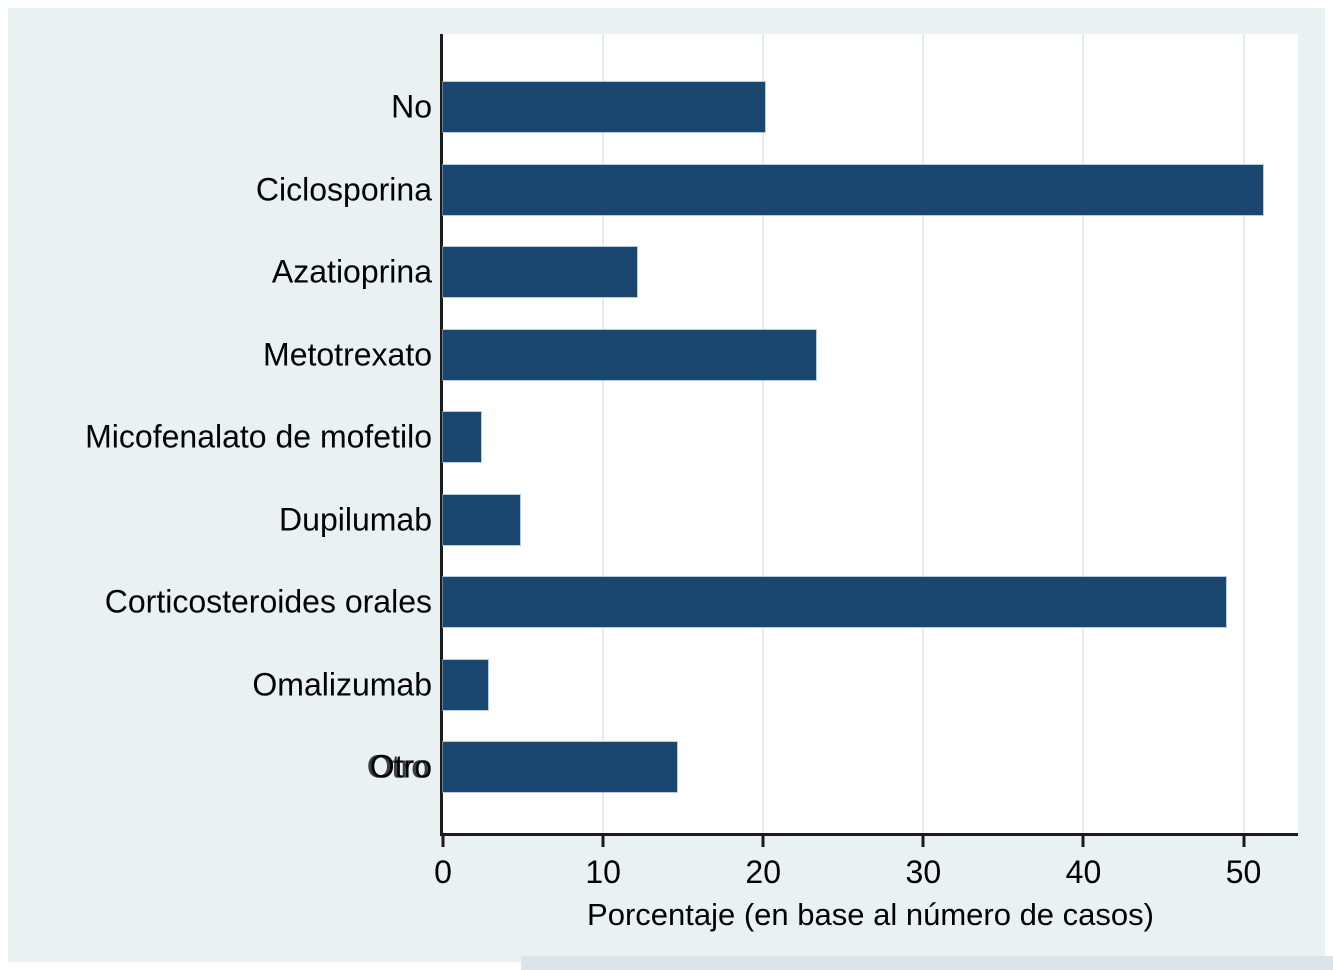 The height and width of the screenshot is (970, 1333). What do you see at coordinates (347, 353) in the screenshot?
I see `category-label: Metotrexato` at bounding box center [347, 353].